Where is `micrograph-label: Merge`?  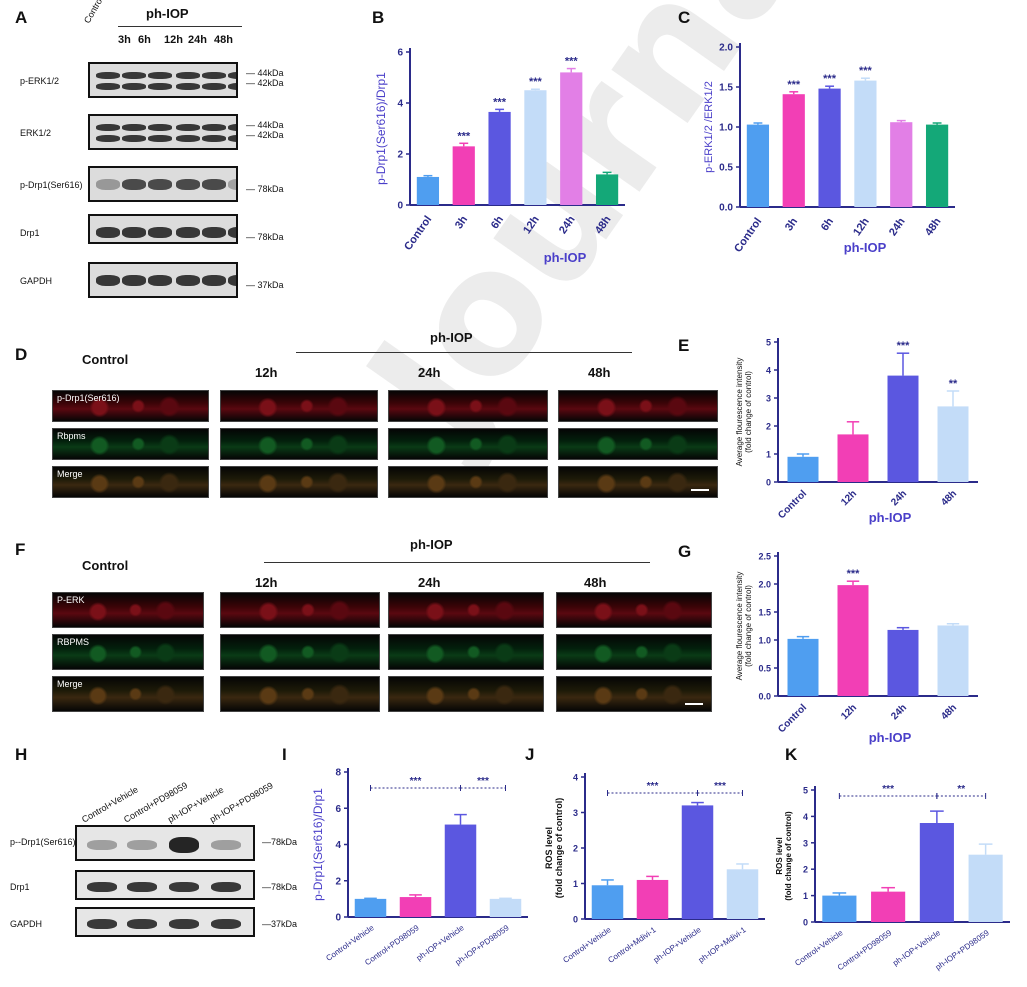 micrograph-label: Merge is located at coordinates (70, 474).